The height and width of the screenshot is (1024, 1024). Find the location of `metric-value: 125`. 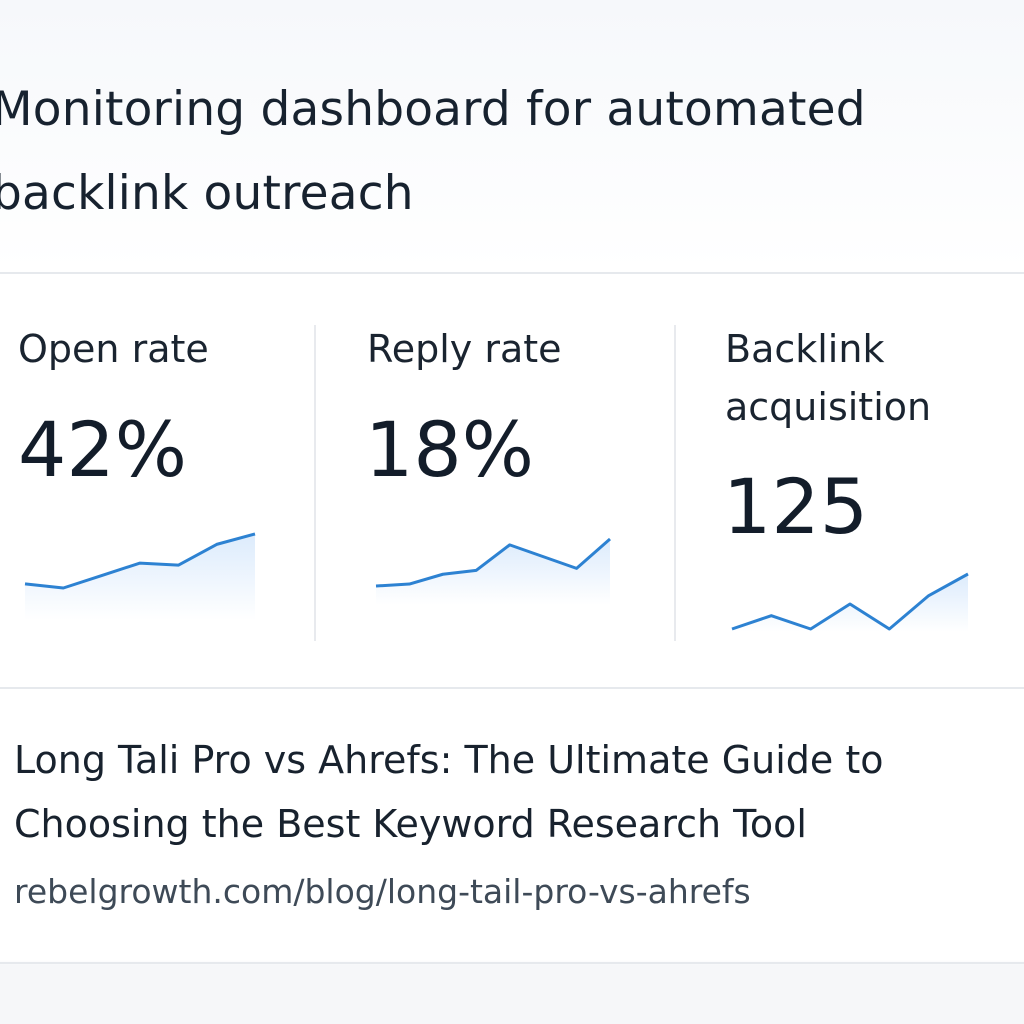

metric-value: 125 is located at coordinates (796, 506).